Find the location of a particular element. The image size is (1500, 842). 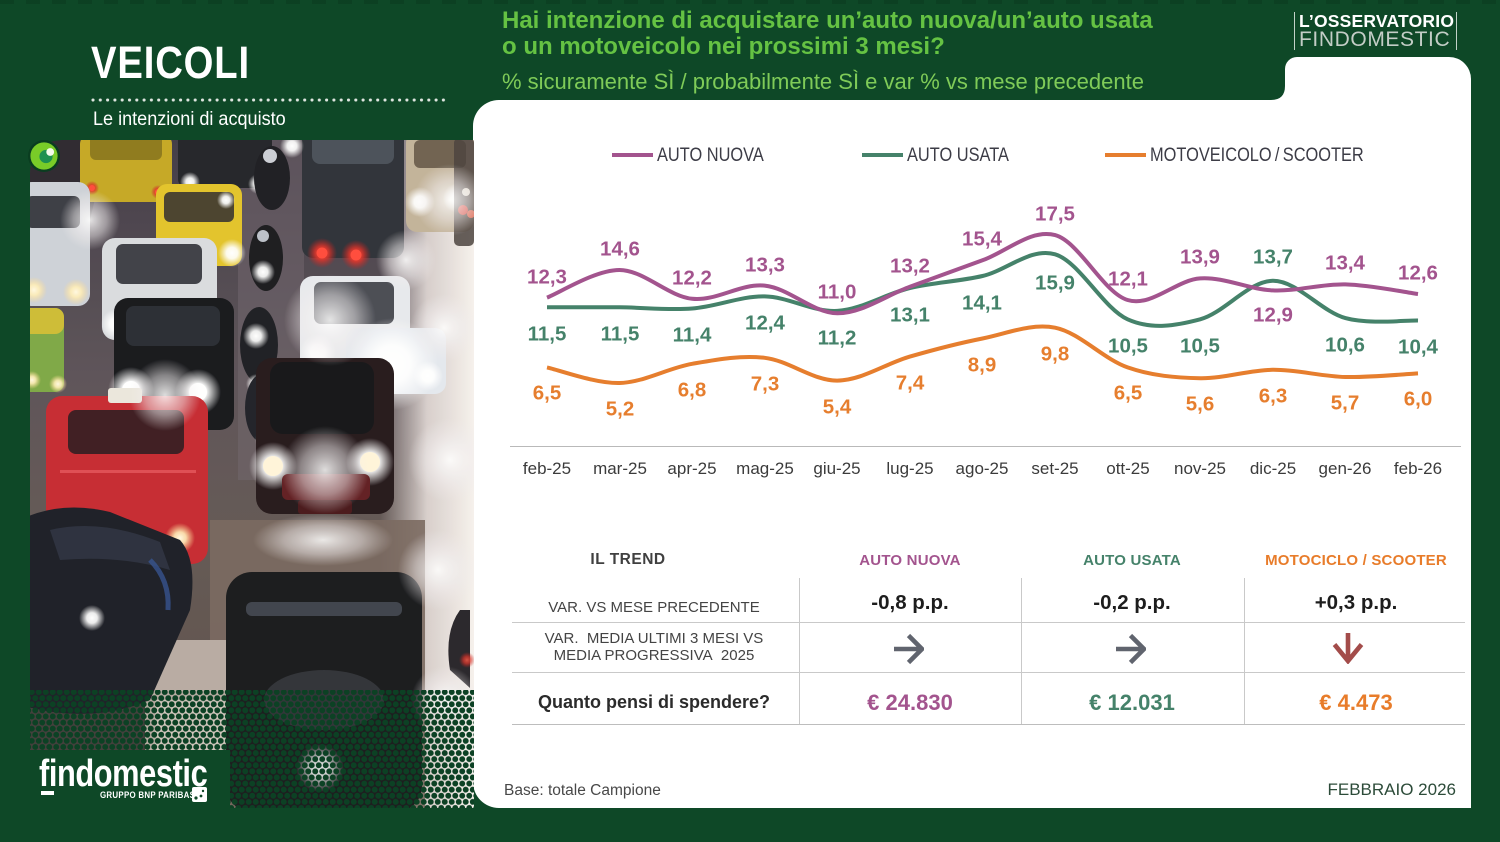

svg-text: 11,0 is located at coordinates (837, 292).